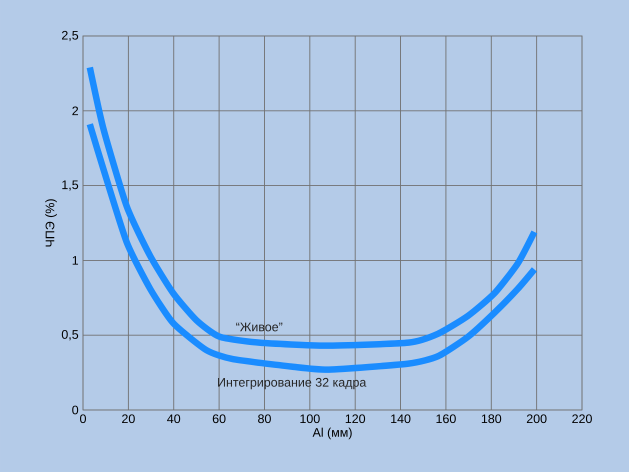 This screenshot has width=629, height=472. I want to click on x-tick-label: 220, so click(582, 419).